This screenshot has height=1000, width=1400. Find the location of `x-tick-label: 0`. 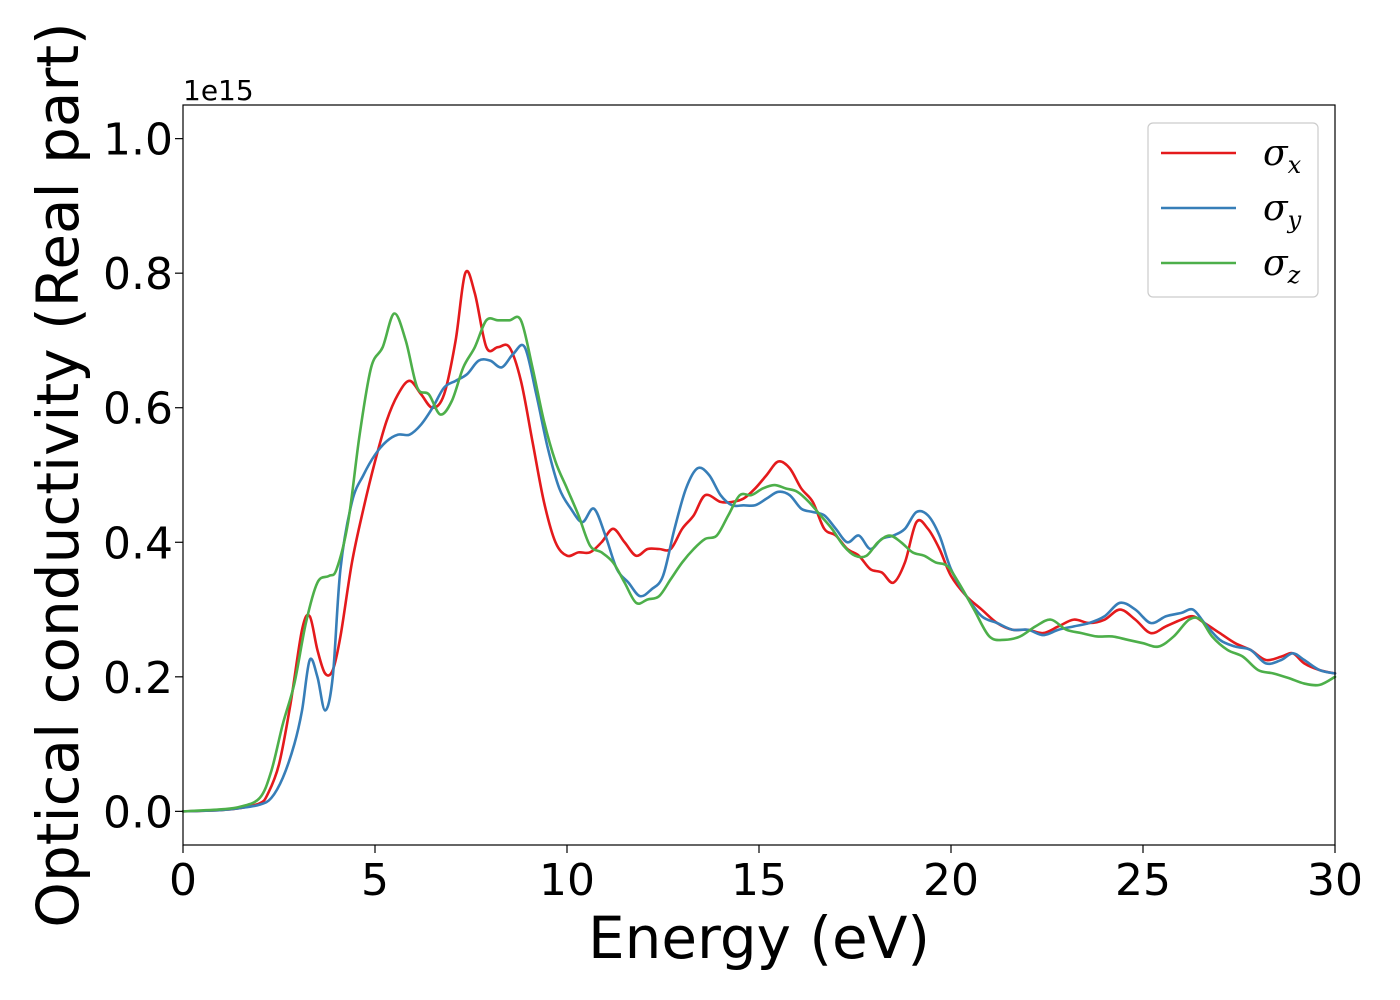

x-tick-label: 0 is located at coordinates (183, 880).